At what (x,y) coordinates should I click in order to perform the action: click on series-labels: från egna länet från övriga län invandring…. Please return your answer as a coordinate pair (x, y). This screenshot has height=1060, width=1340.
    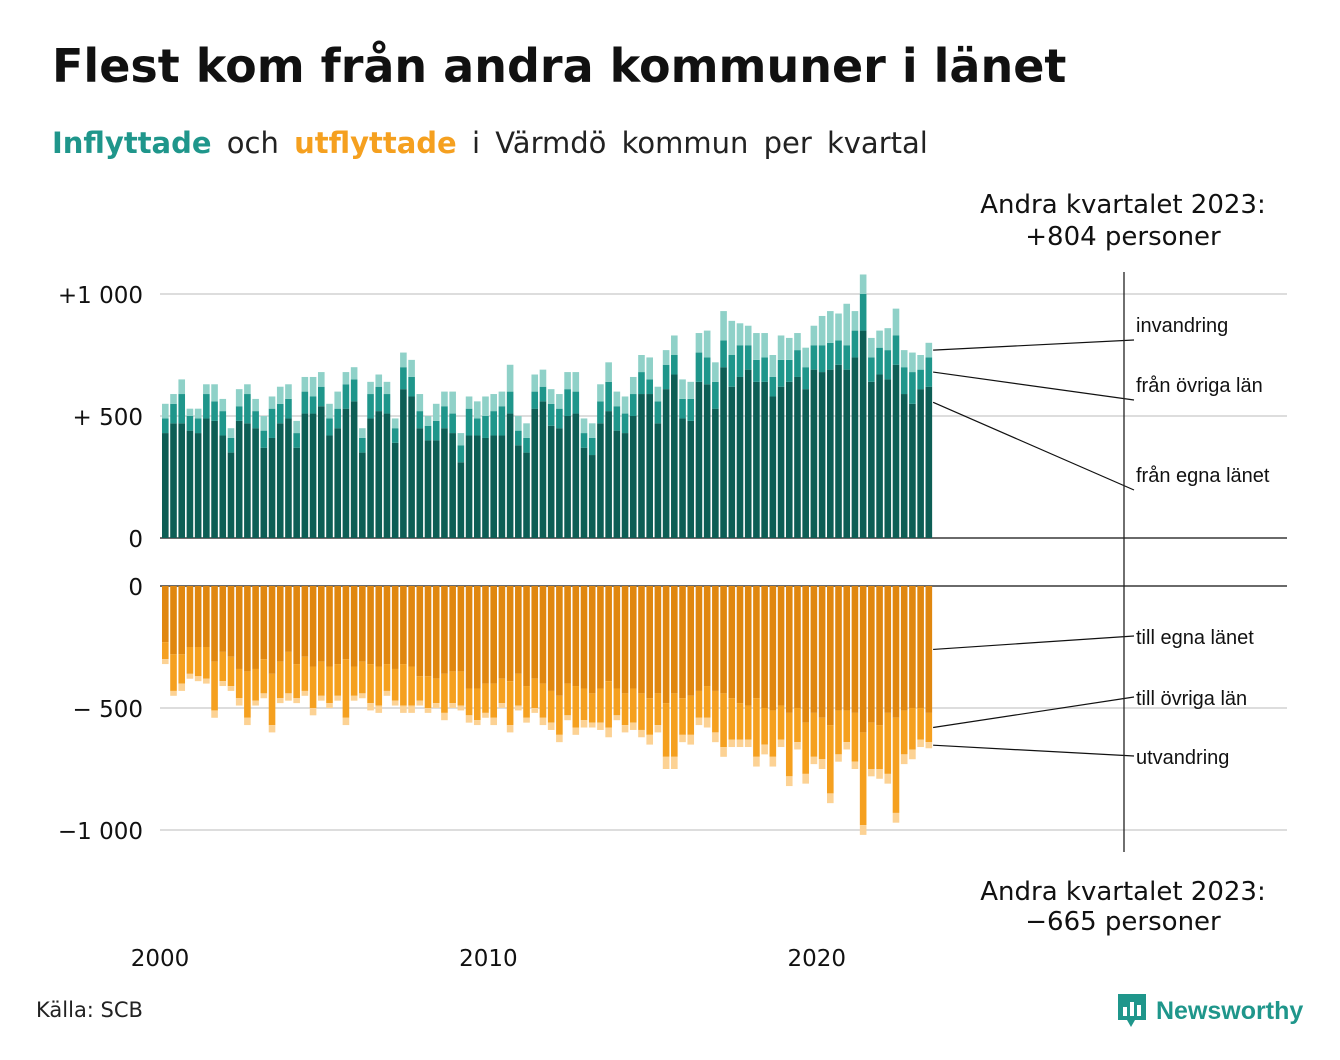
    Looking at the image, I should click on (1101, 542).